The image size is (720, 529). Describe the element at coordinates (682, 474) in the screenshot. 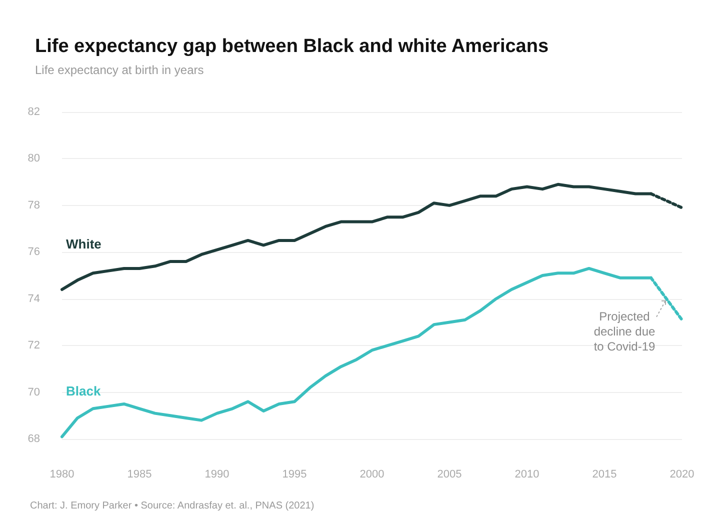

I see `x-tick-label: 2020` at that location.